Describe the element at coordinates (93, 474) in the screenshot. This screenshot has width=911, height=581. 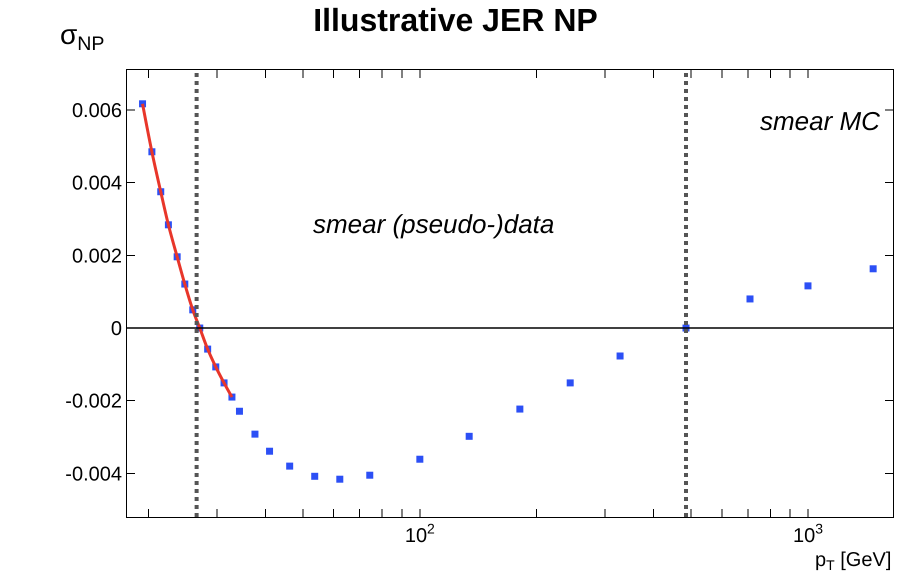
I see `y-tick-label: -0.004` at that location.